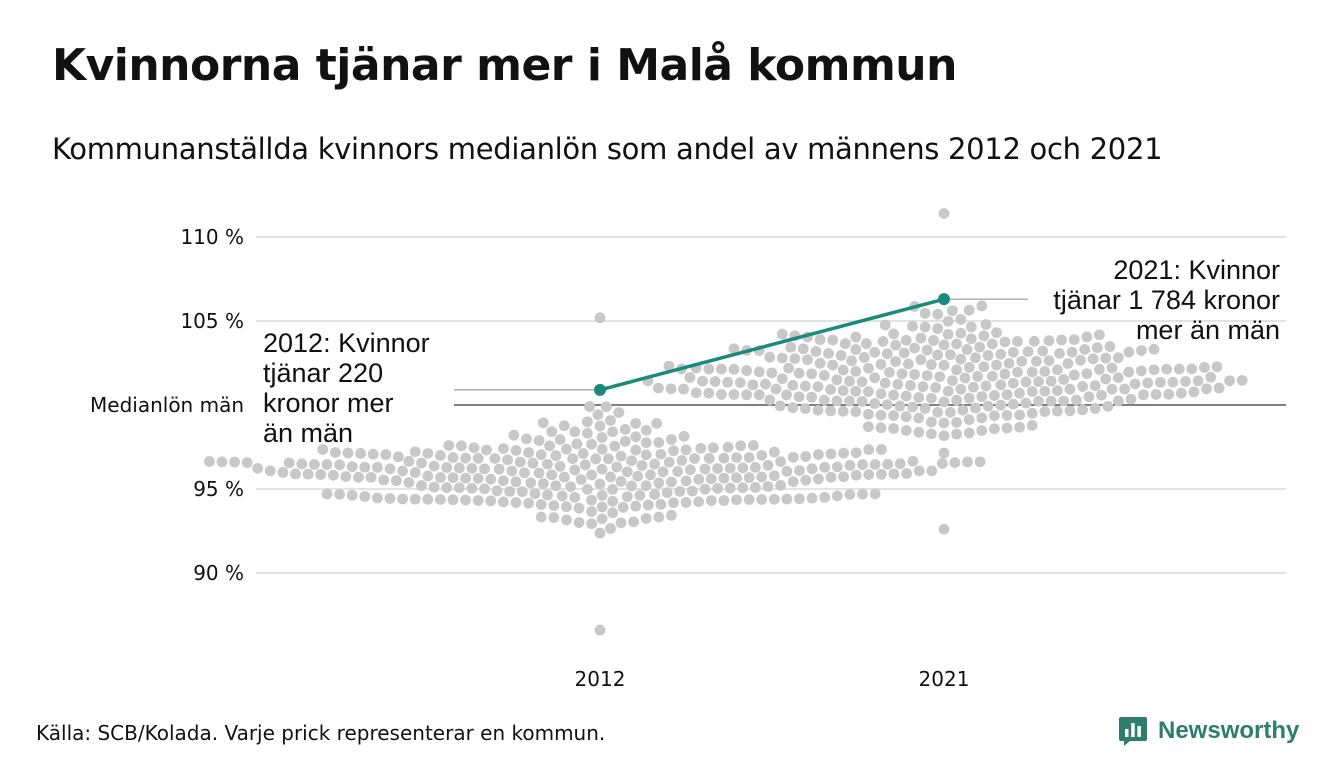  I want to click on y-tick-label: 110 %, so click(212, 237).